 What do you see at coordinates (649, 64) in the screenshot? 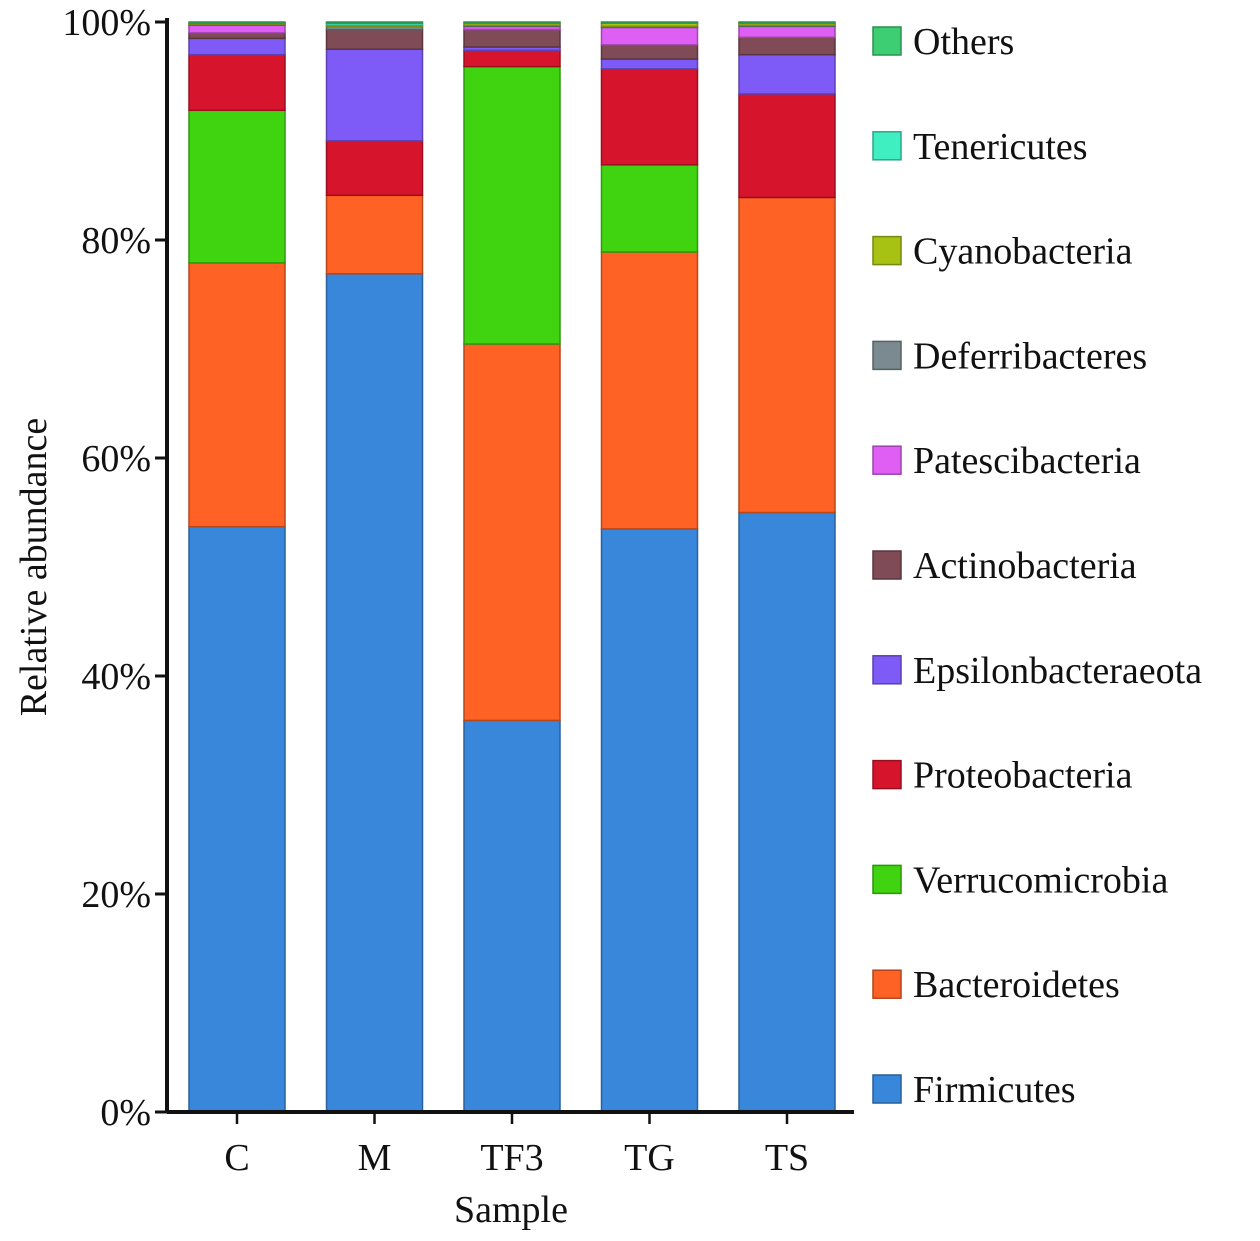
I see `bar-segment-tg-epsilonbacteraeota` at bounding box center [649, 64].